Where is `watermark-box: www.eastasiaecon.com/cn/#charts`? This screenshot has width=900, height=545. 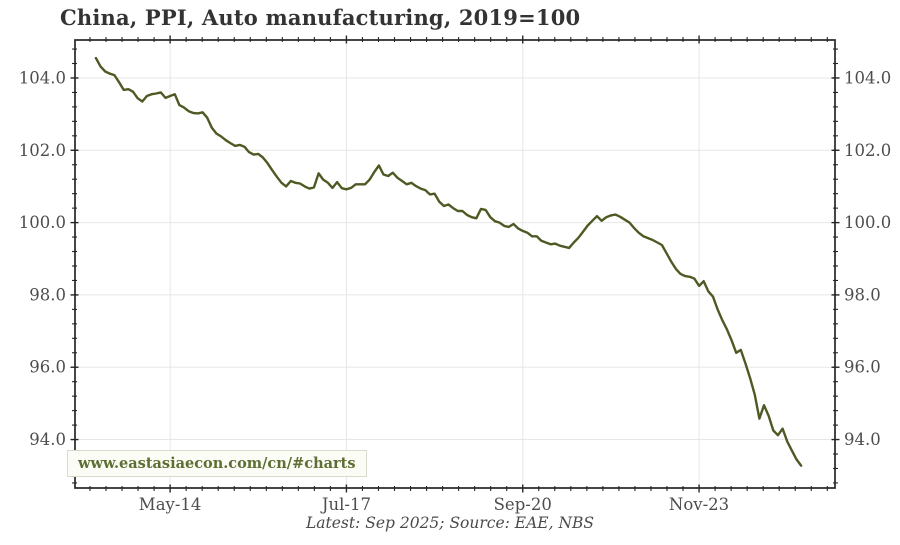 watermark-box: www.eastasiaecon.com/cn/#charts is located at coordinates (217, 463).